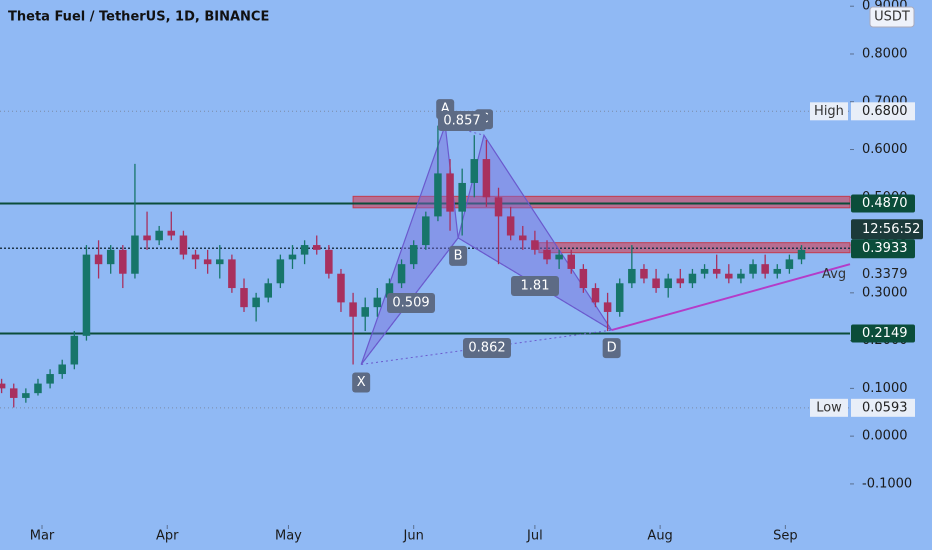 This screenshot has height=550, width=932. What do you see at coordinates (288, 536) in the screenshot?
I see `x-tick-label: May` at bounding box center [288, 536].